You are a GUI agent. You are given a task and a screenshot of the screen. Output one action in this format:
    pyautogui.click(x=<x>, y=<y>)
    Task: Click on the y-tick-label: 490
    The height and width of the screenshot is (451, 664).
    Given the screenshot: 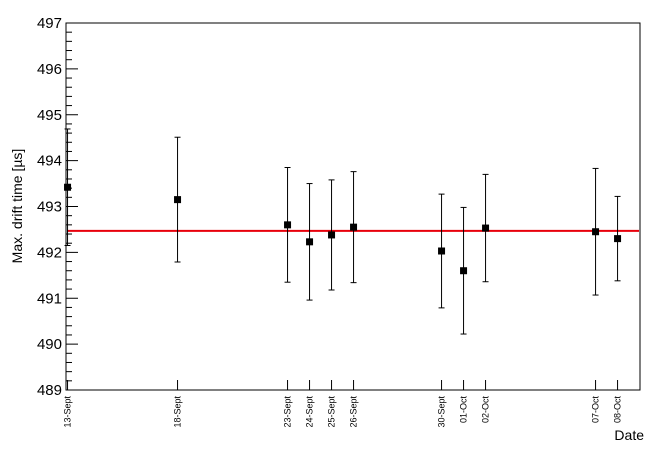 What is the action you would take?
    pyautogui.click(x=49, y=344)
    